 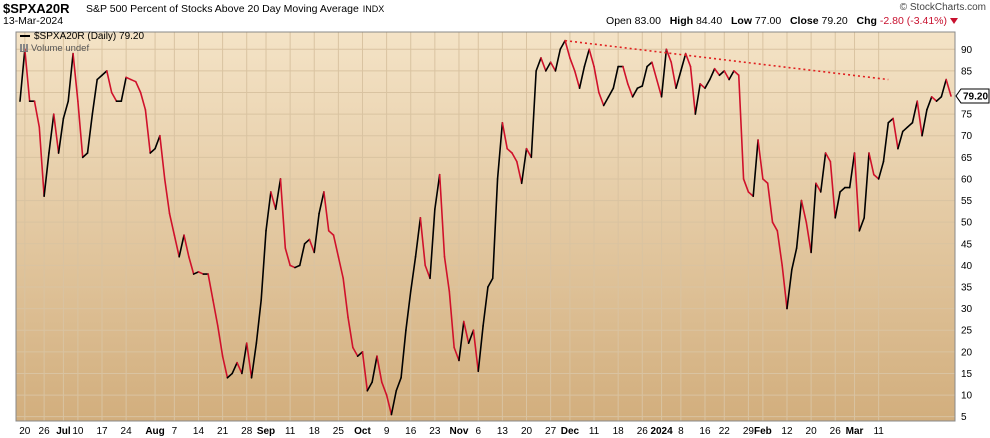 I want to click on x-tick-label: 17, so click(x=102, y=431).